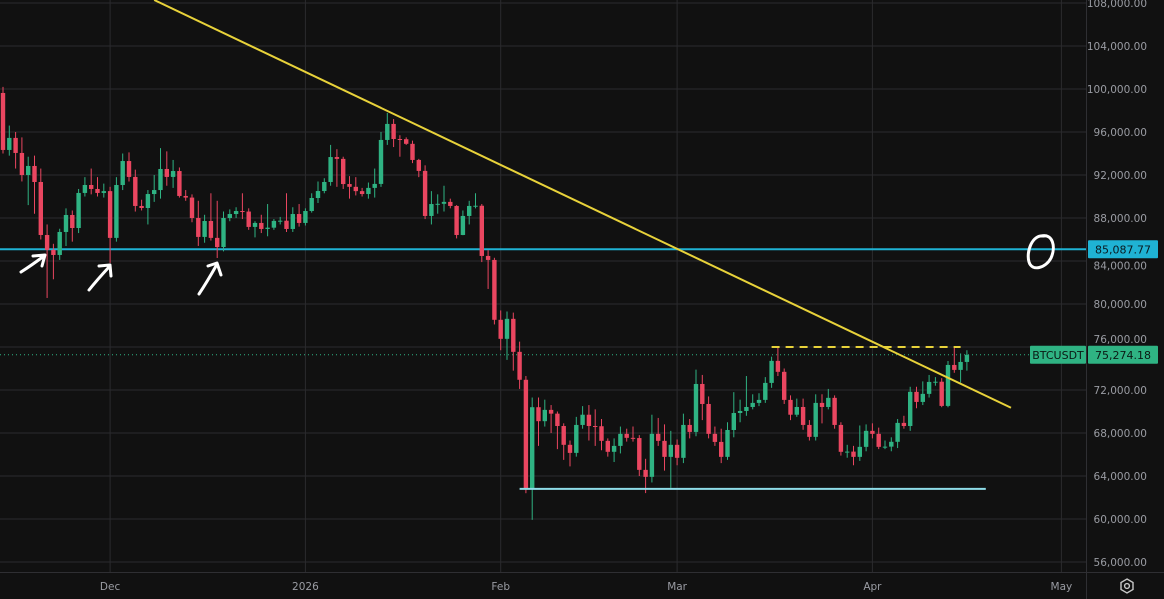  I want to click on hand-drawn-annotations, so click(537, 265).